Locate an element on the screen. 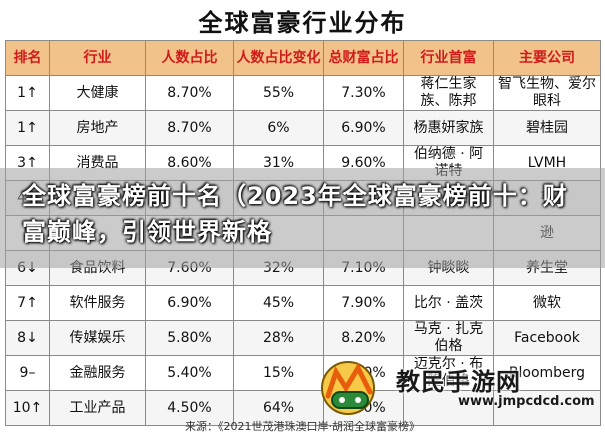 This screenshot has width=605, height=435. cell-industry: 金融服务 is located at coordinates (97, 373).